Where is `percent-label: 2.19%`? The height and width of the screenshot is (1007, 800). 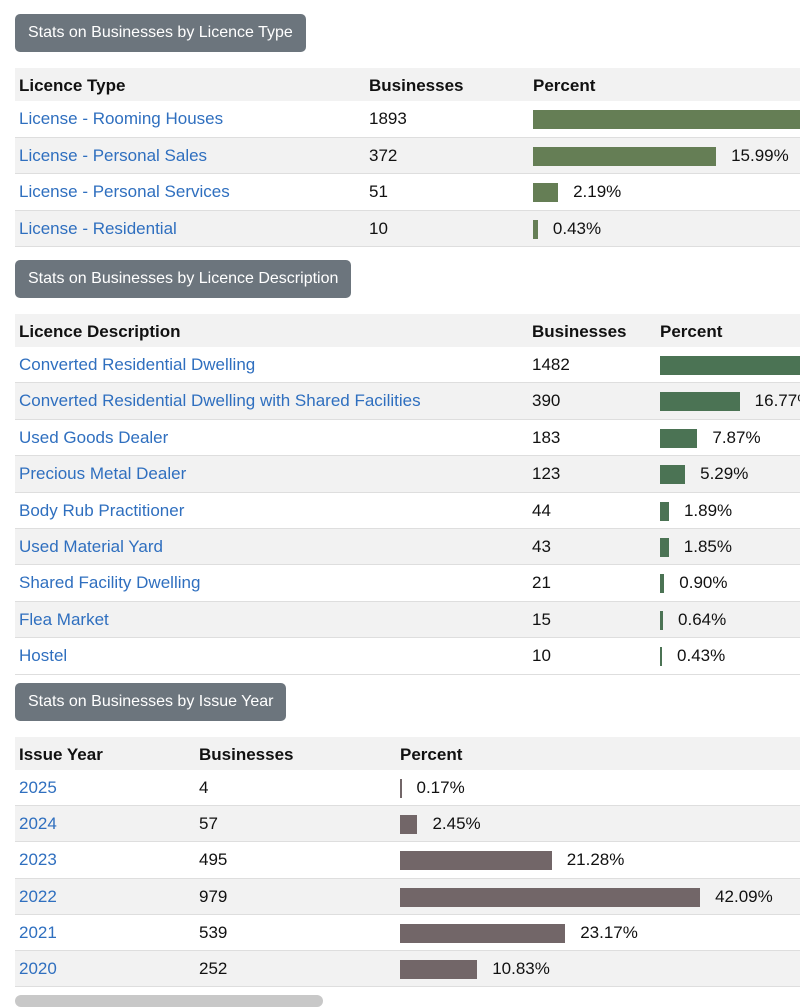 percent-label: 2.19% is located at coordinates (597, 191).